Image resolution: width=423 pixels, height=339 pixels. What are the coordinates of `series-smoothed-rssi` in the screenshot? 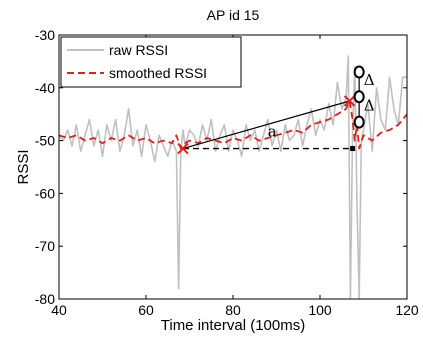 It's located at (233, 125).